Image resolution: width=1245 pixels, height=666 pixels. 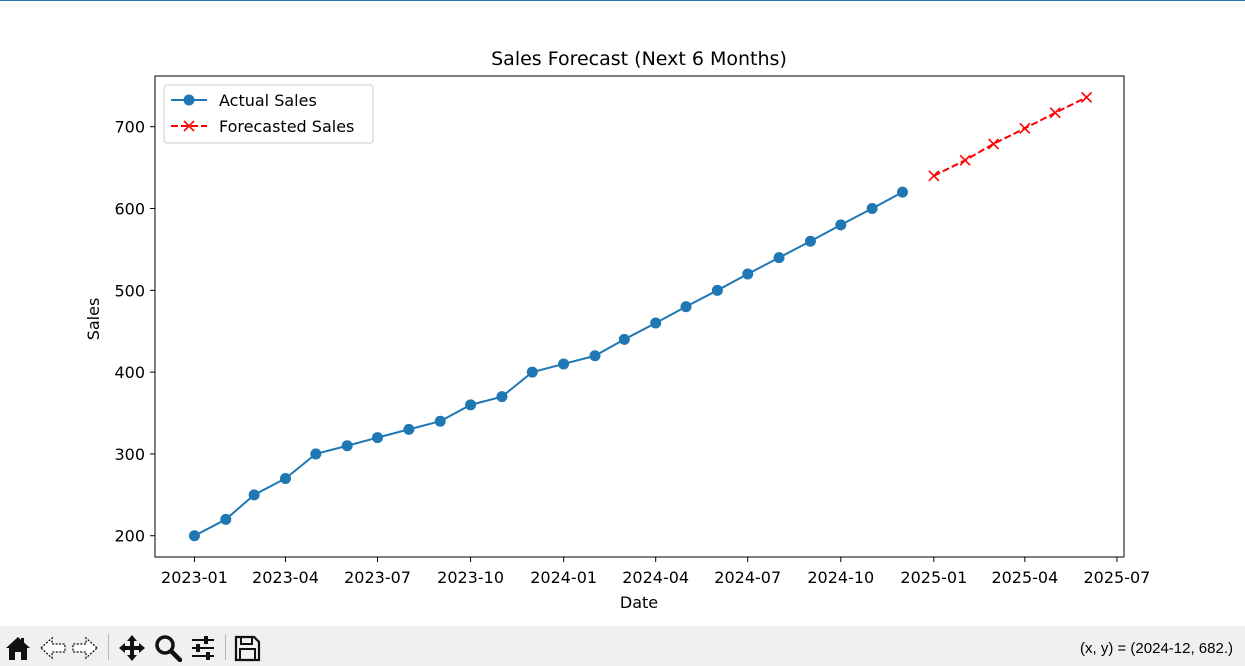 I want to click on navigation-toolbar: (x, y) = (2024-12, 682.), so click(x=622, y=646).